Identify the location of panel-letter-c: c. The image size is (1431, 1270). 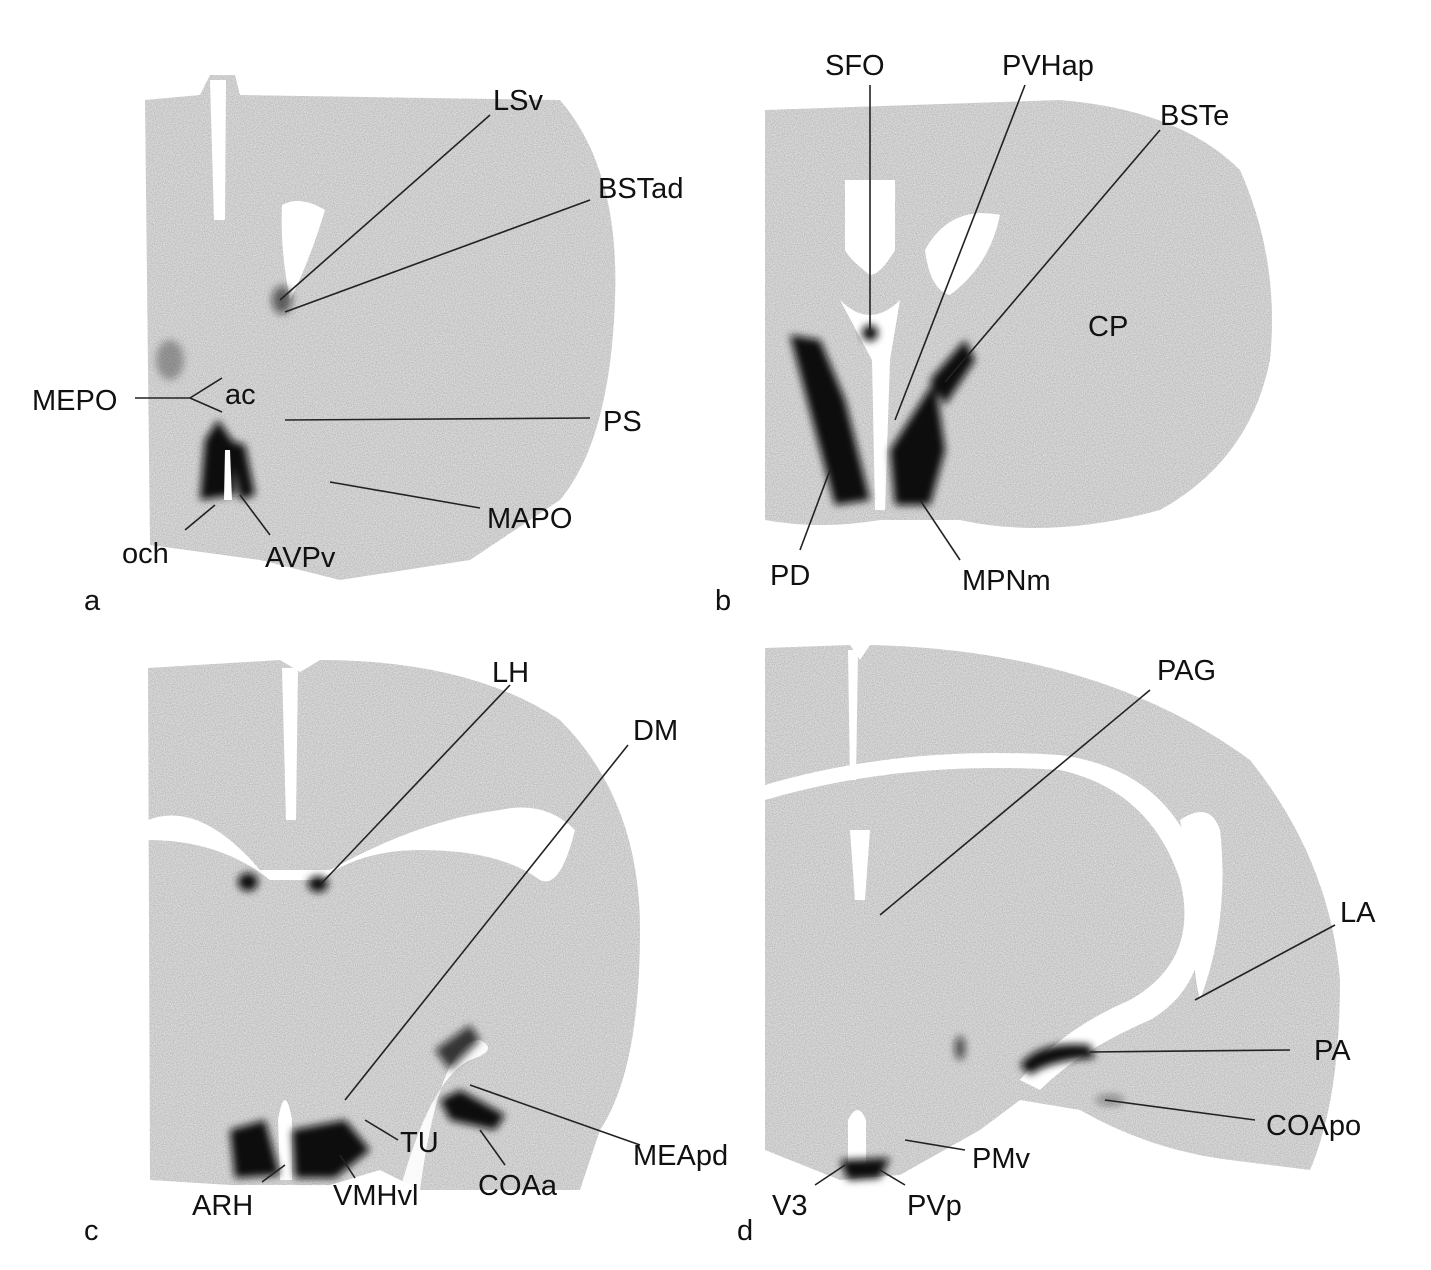
(91, 1231).